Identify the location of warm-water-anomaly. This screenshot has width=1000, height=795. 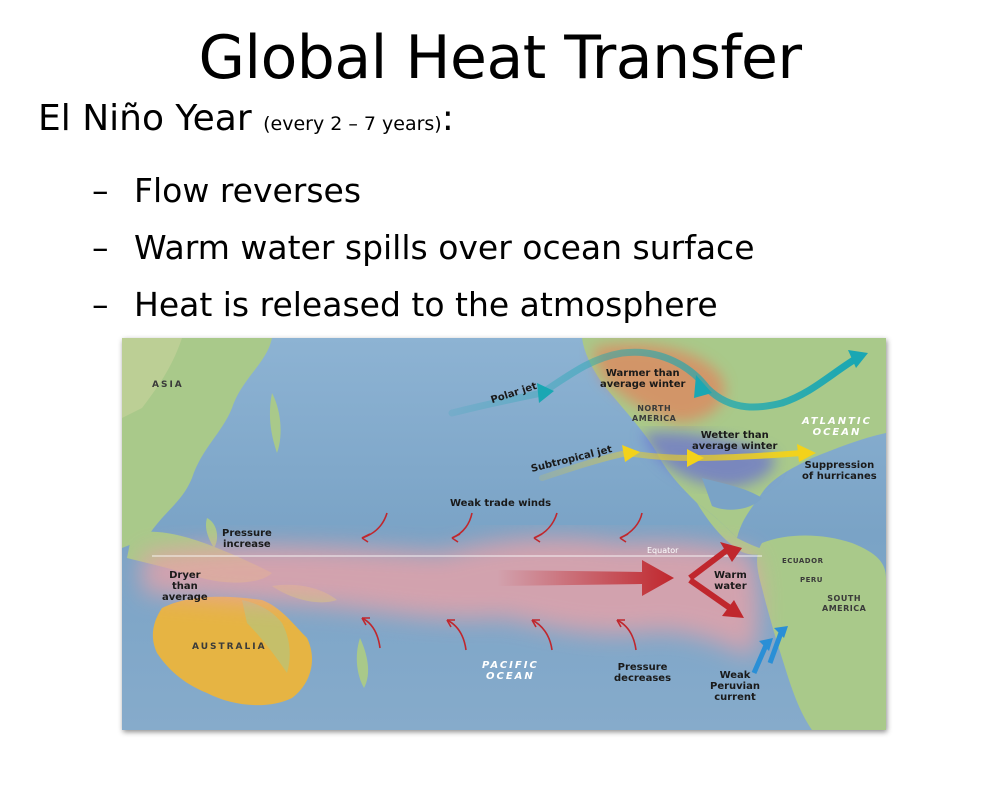
(451, 597).